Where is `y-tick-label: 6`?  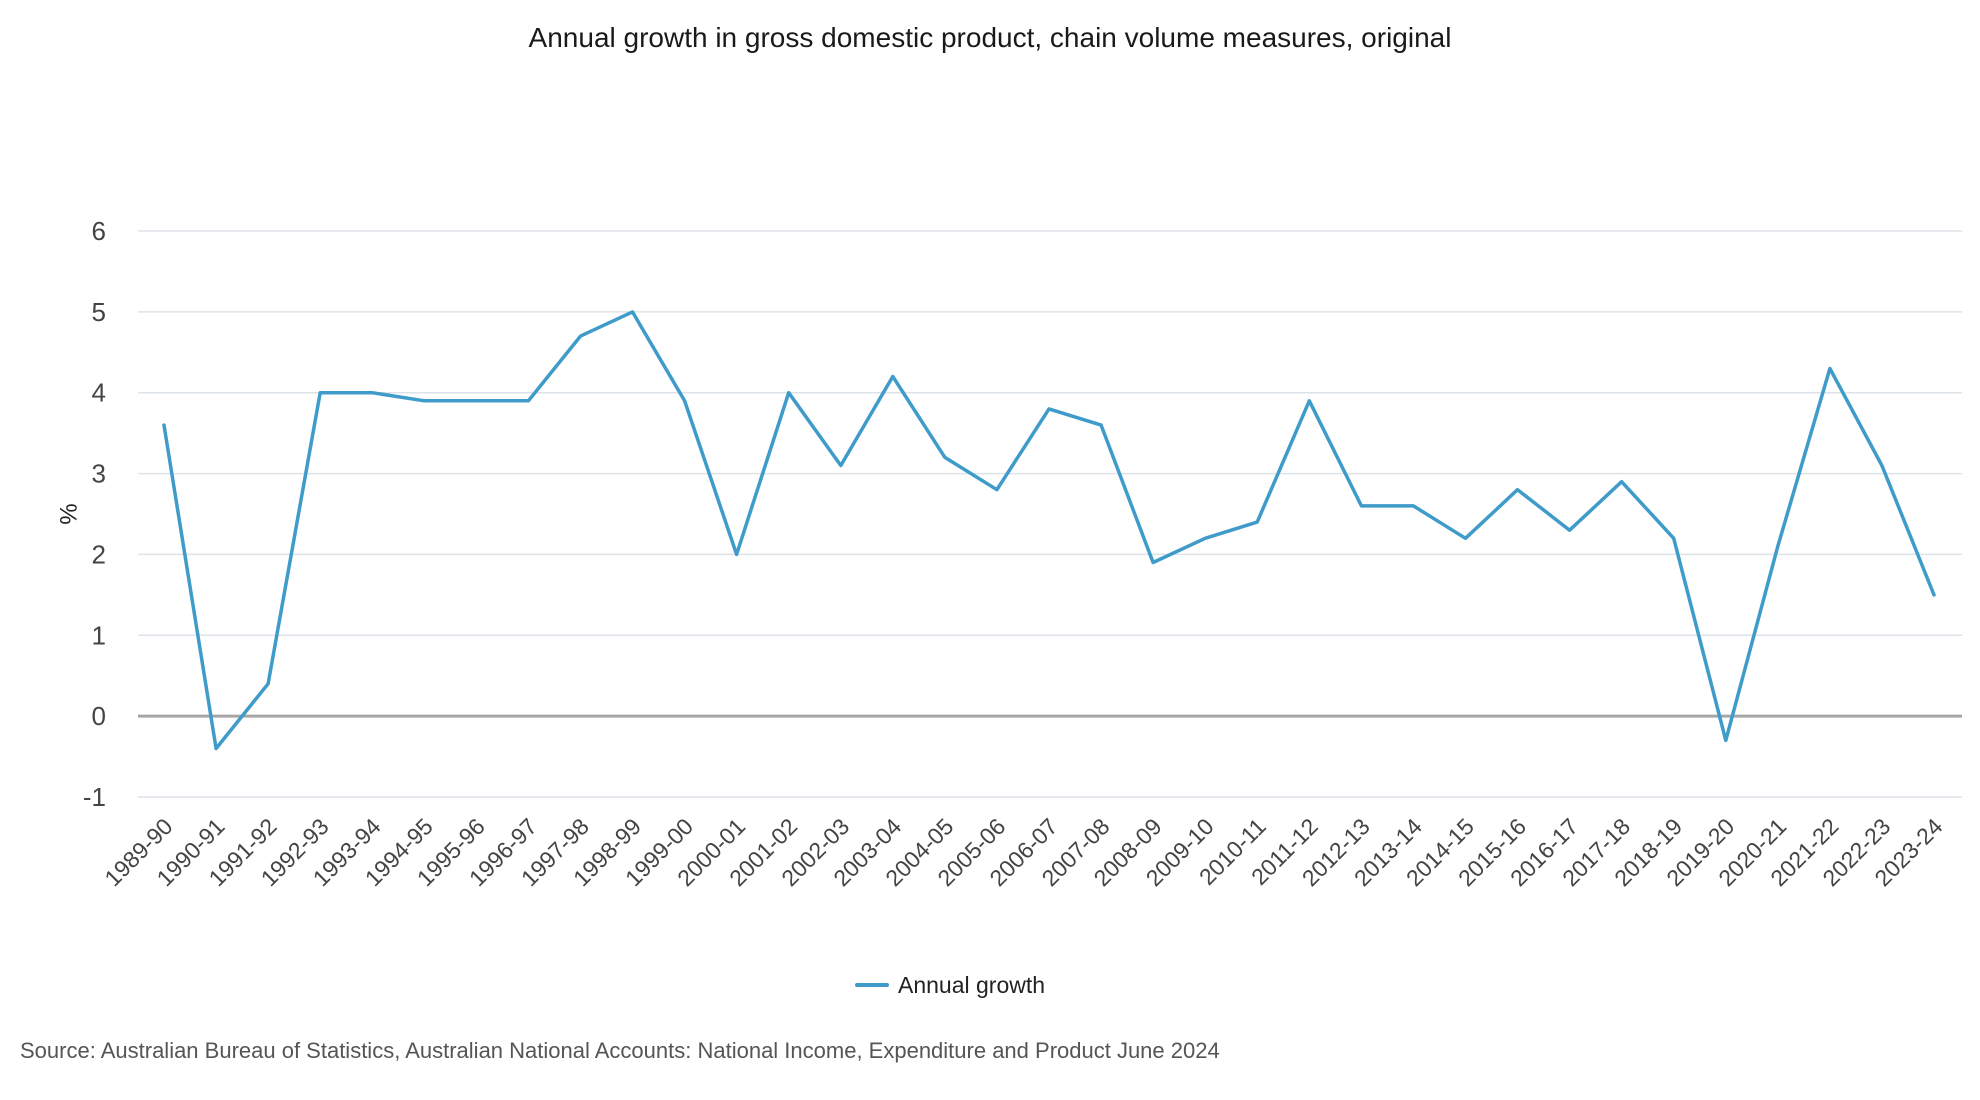
y-tick-label: 6 is located at coordinates (99, 231).